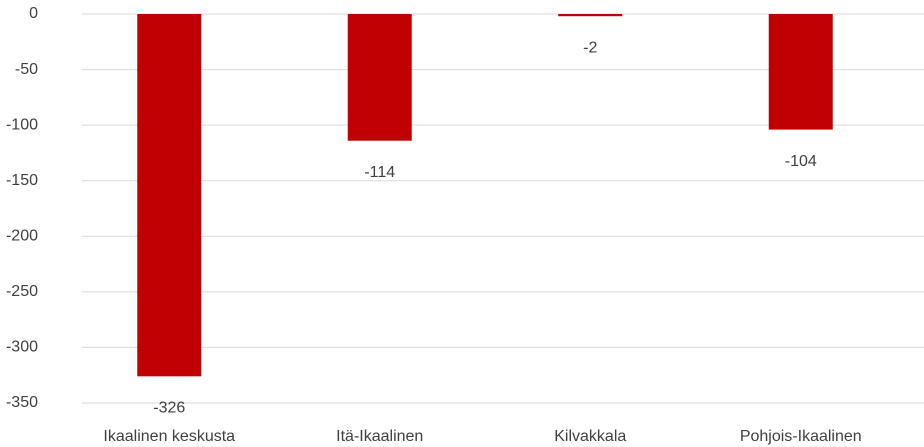 The image size is (924, 447). I want to click on data-label: -2, so click(590, 47).